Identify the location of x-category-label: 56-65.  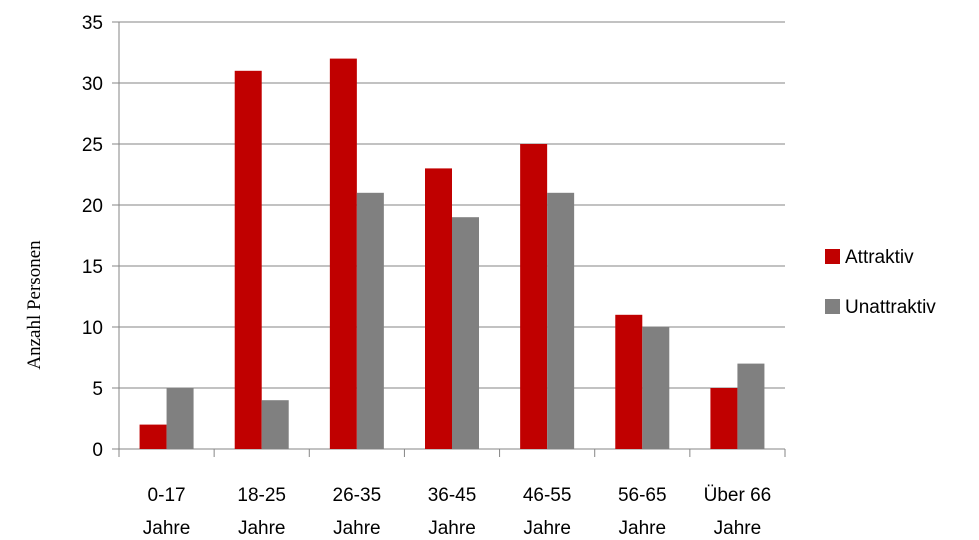
(642, 495).